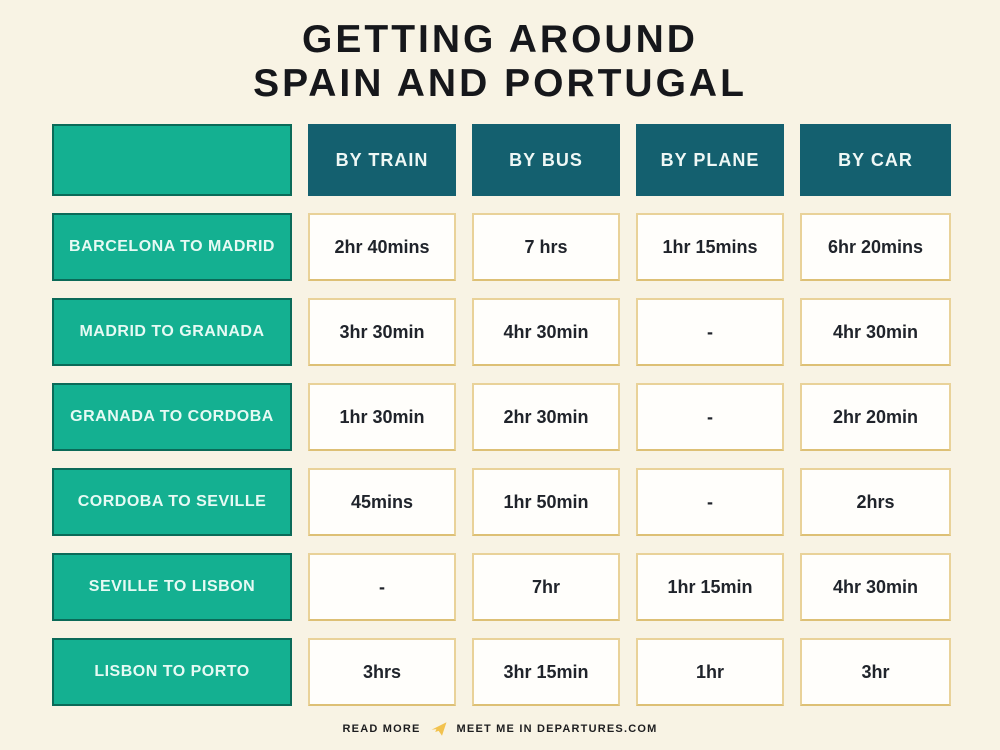 The width and height of the screenshot is (1000, 750). I want to click on table-cell: 6hr 20mins, so click(875, 247).